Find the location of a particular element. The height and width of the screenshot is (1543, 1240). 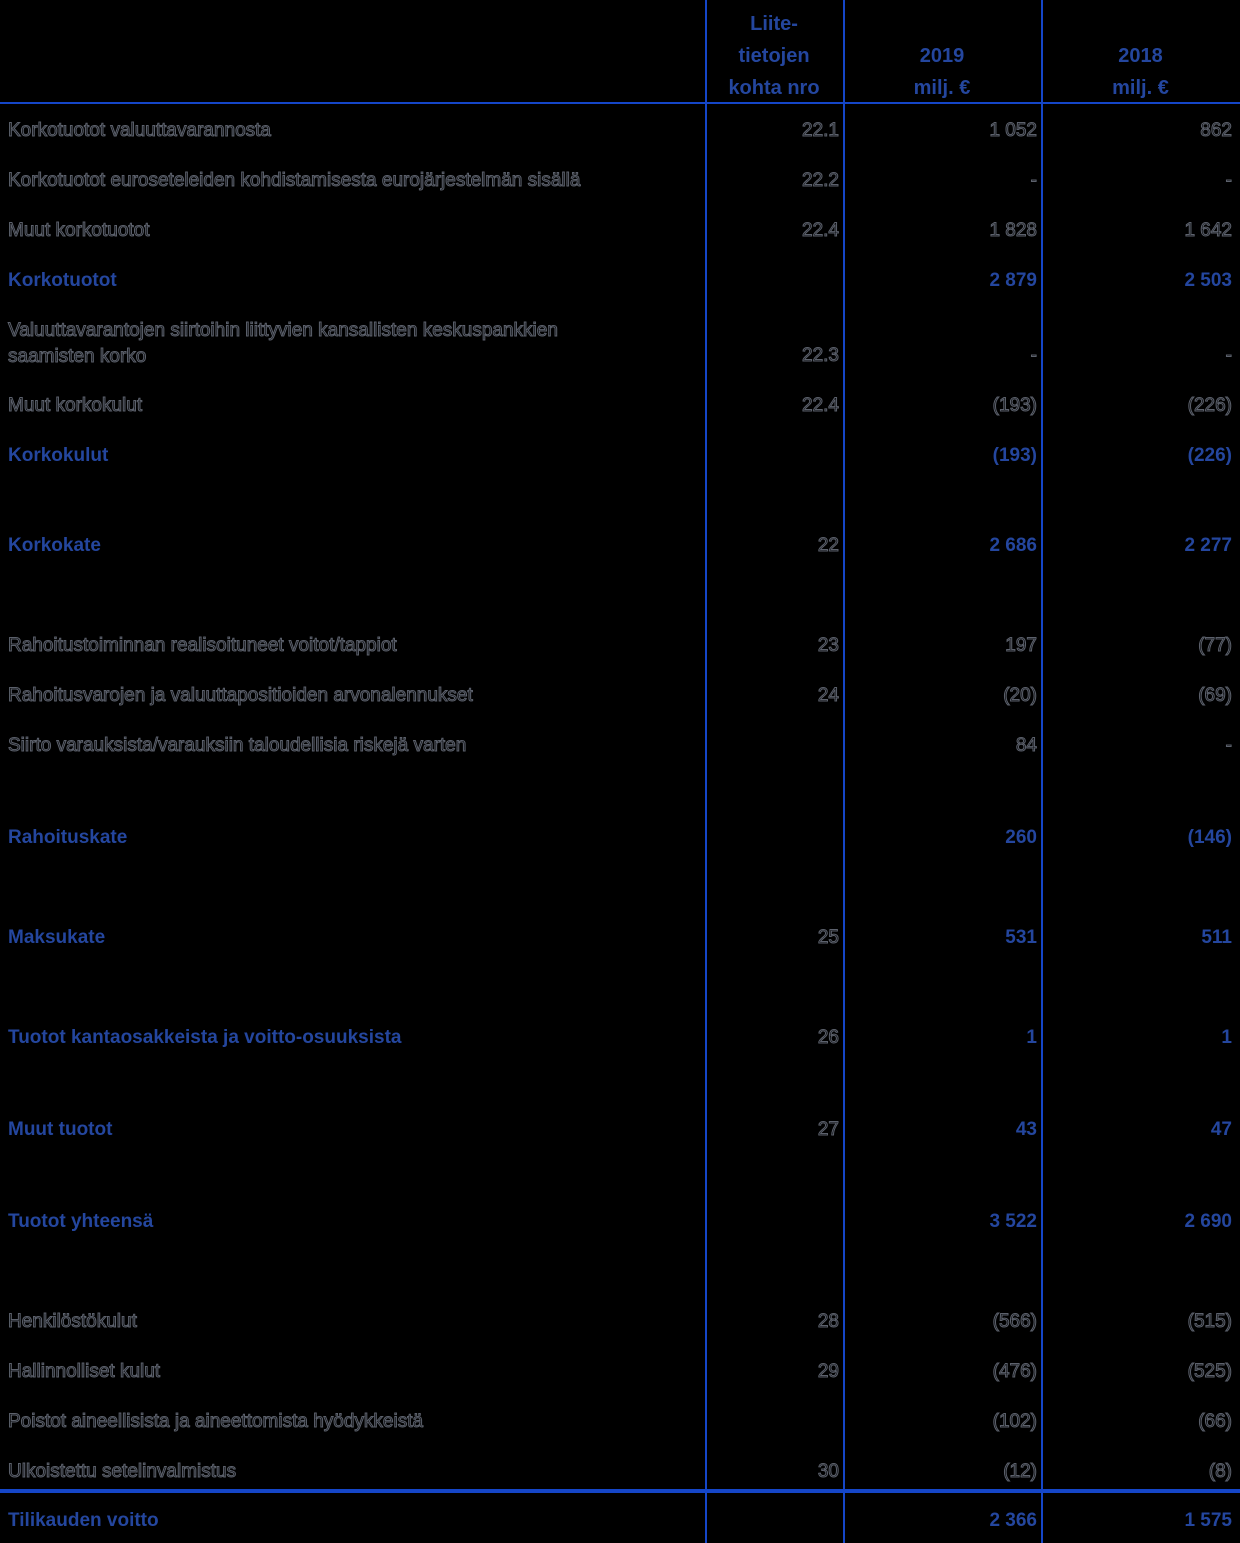

row-value-2019: (12) is located at coordinates (1020, 1472).